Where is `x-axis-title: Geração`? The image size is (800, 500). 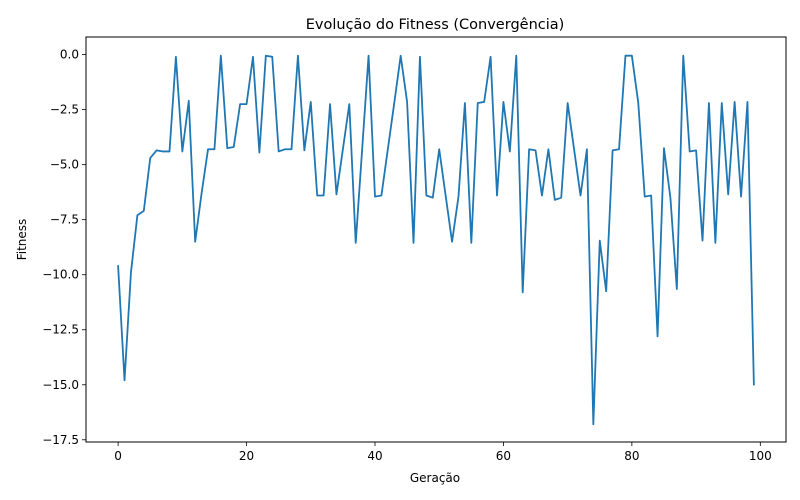
x-axis-title: Geração is located at coordinates (435, 478).